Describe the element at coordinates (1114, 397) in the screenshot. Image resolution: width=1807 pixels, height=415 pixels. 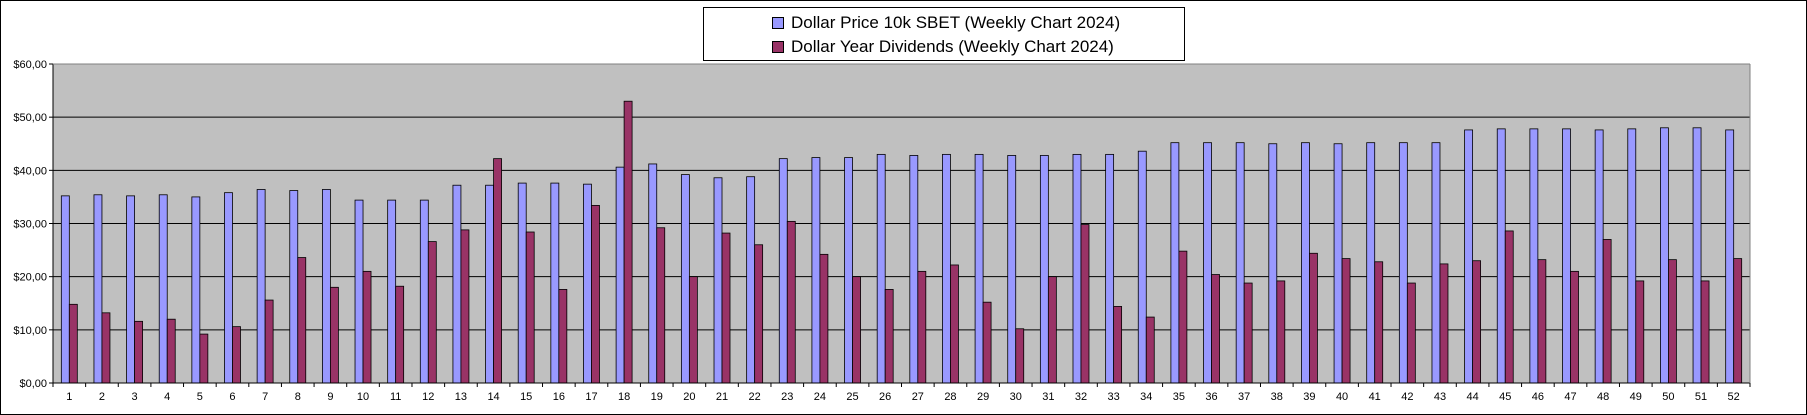
I see `x-tick-label: 33` at that location.